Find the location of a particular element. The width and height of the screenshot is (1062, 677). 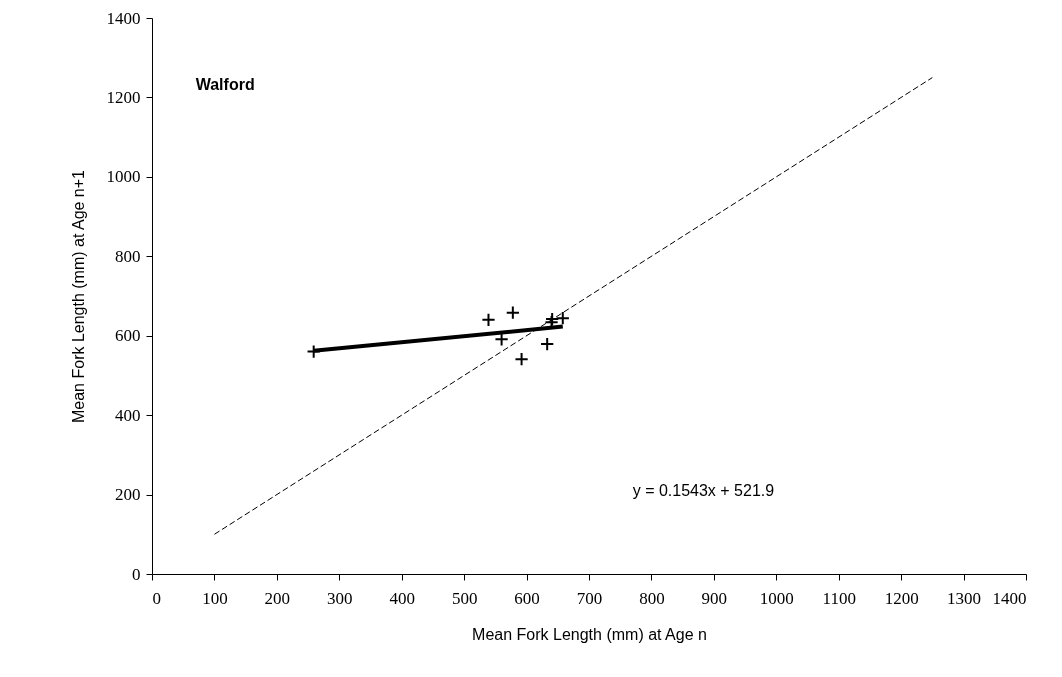

x-tick-label: 800 is located at coordinates (652, 598).